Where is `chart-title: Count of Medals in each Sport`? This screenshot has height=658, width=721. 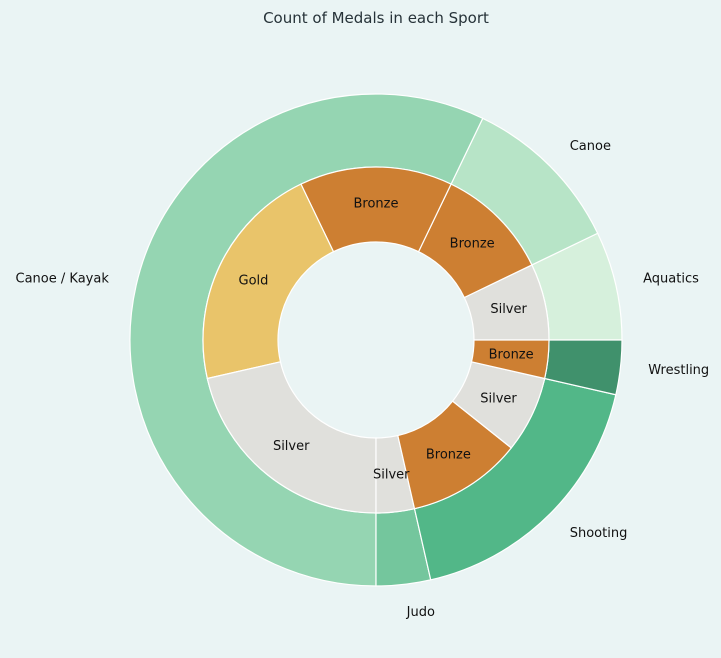
chart-title: Count of Medals in each Sport is located at coordinates (376, 18).